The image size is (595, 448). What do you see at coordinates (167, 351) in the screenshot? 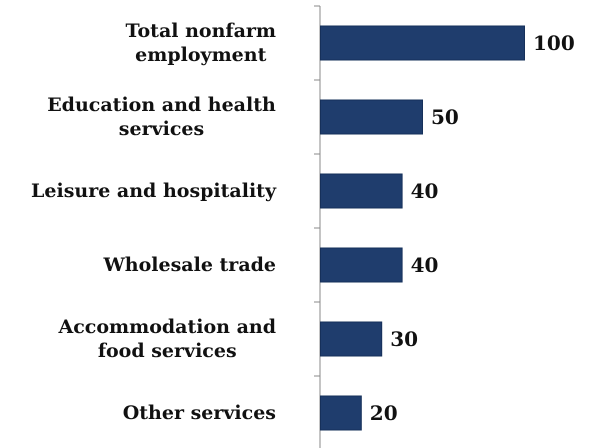
I see `category-label-line: food services` at bounding box center [167, 351].